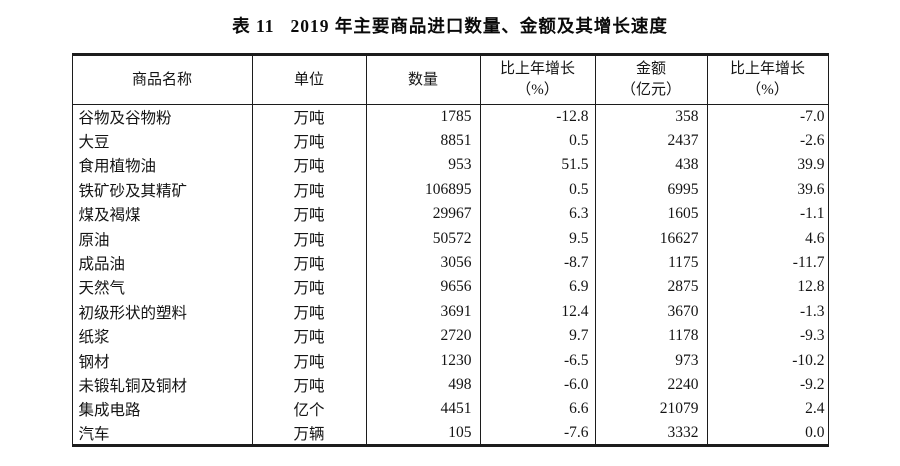 This screenshot has height=466, width=900. I want to click on table-row: 天然气 万吨 9656 6.9 2875 12.8, so click(450, 287).